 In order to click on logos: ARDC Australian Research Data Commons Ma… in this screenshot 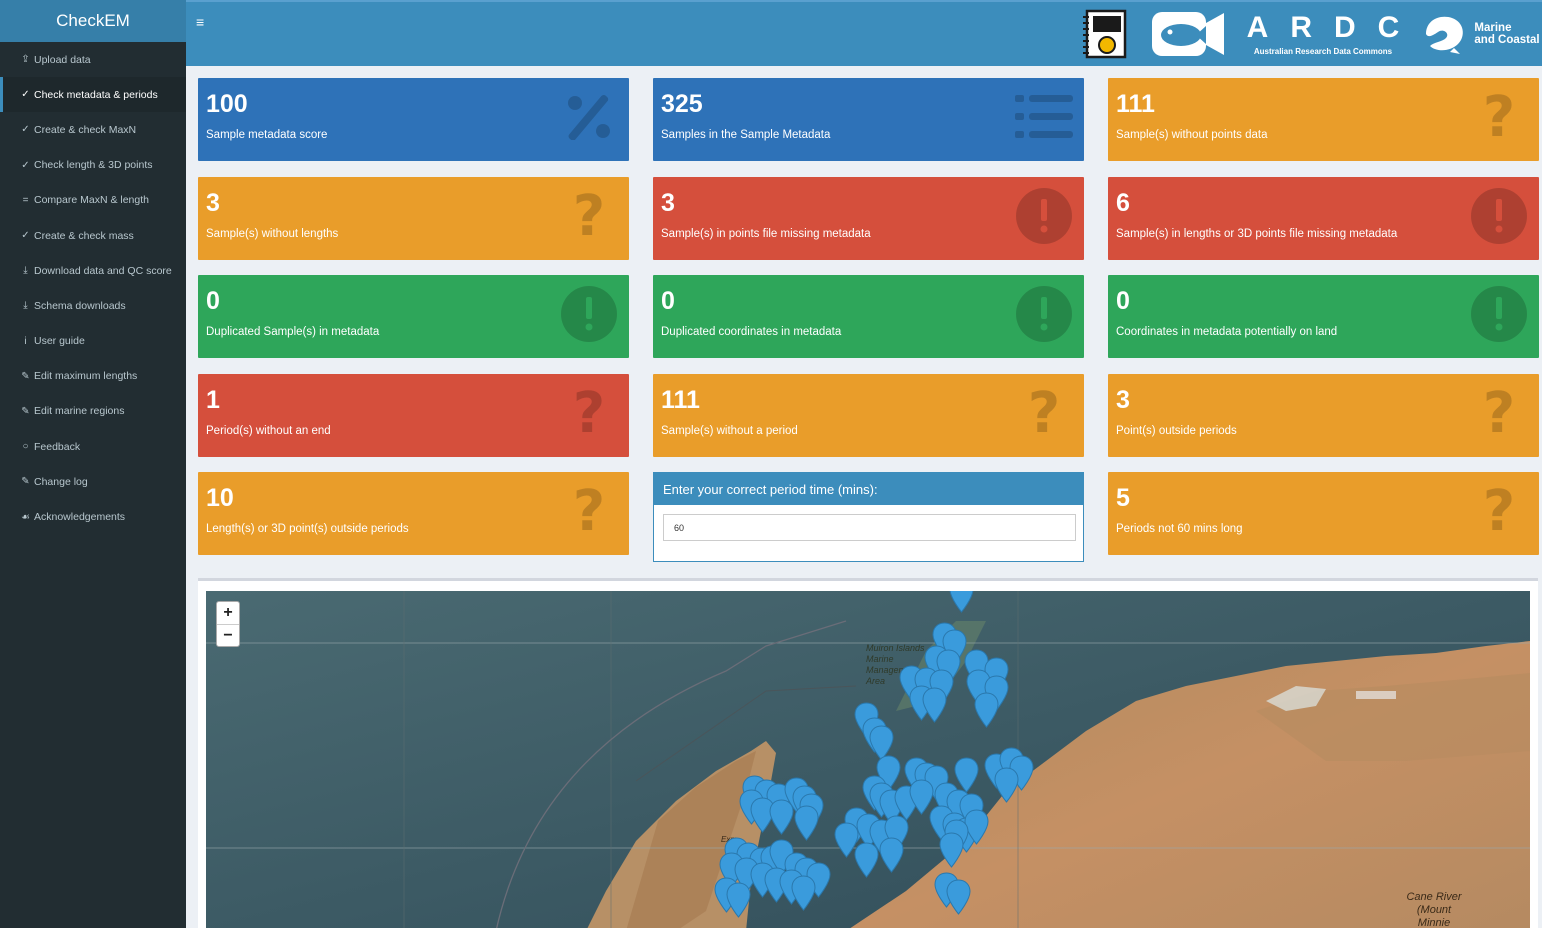, I will do `click(1311, 34)`.